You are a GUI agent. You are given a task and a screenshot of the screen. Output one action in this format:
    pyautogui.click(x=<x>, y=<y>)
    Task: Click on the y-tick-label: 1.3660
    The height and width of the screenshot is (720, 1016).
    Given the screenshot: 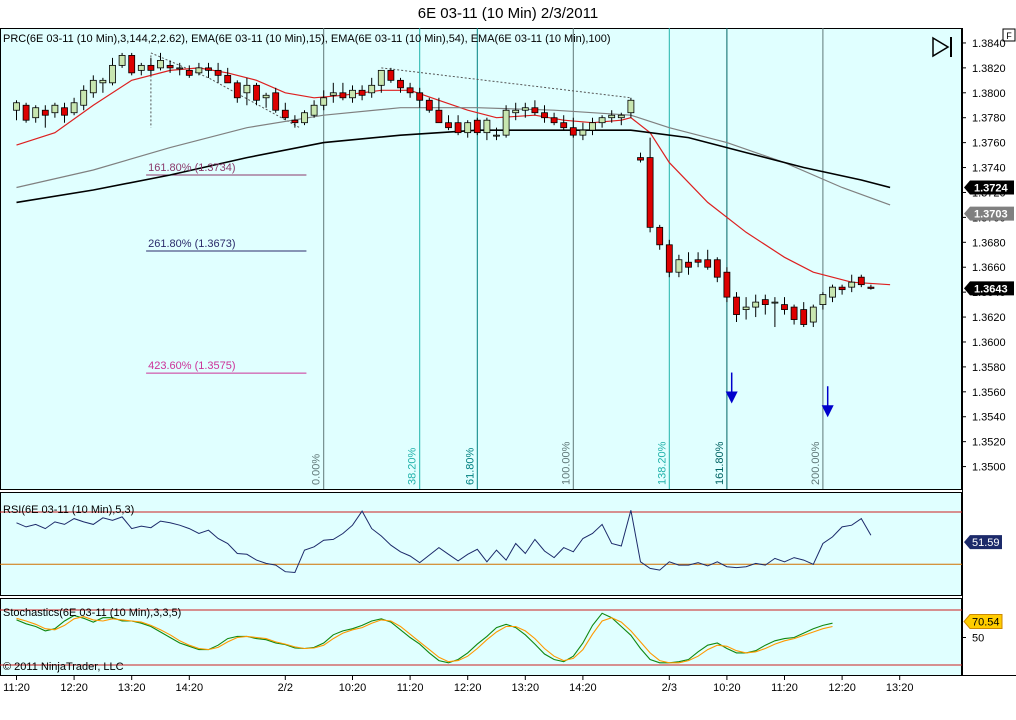 What is the action you would take?
    pyautogui.click(x=989, y=268)
    